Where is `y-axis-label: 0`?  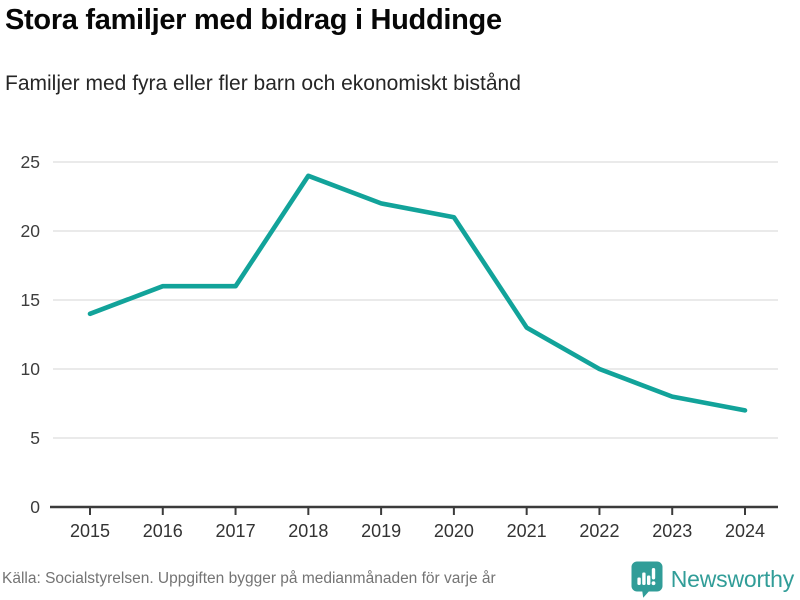
y-axis-label: 0 is located at coordinates (35, 507).